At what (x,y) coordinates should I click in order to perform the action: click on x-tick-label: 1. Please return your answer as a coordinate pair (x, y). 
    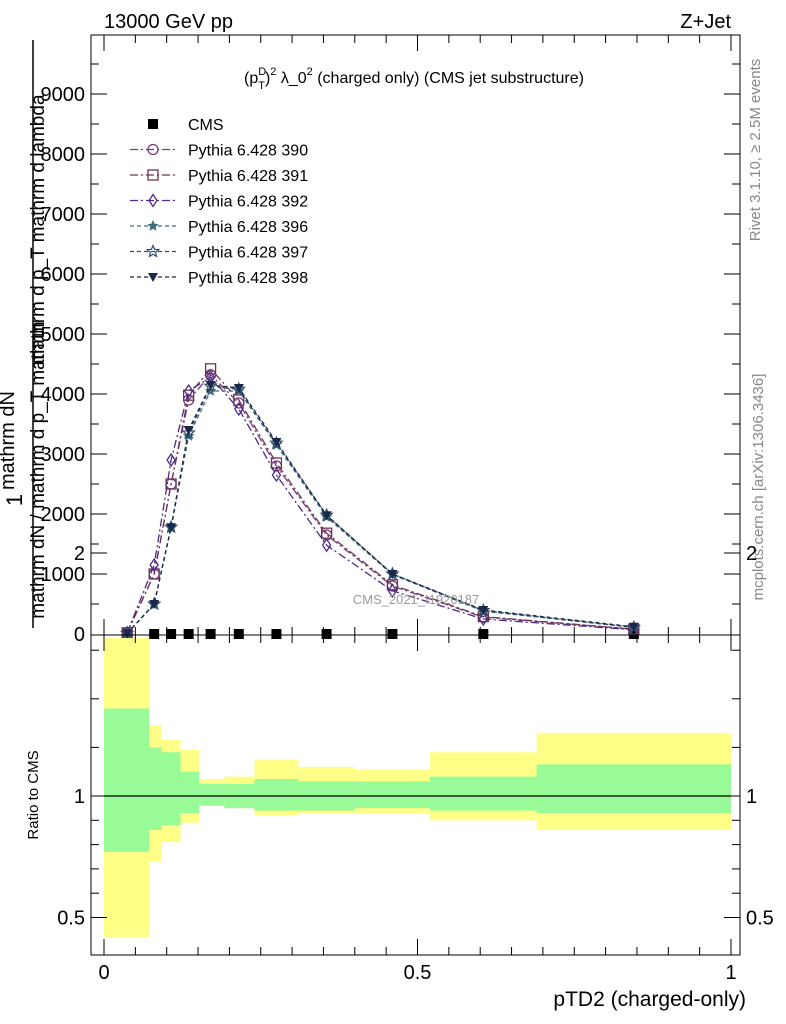
    Looking at the image, I should click on (730, 973).